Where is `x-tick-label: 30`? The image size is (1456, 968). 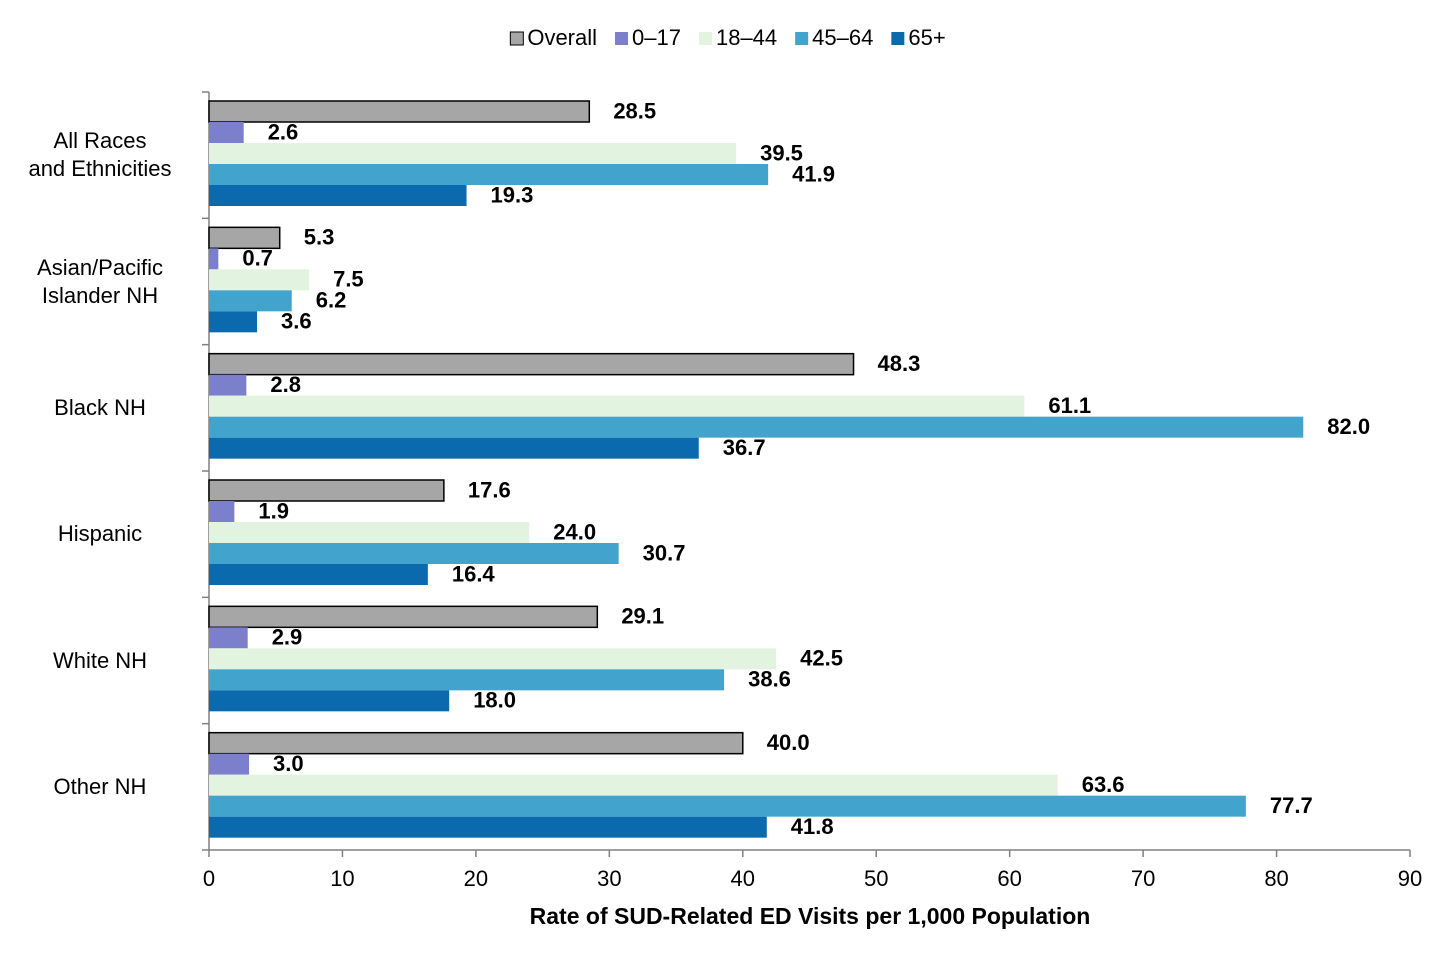
x-tick-label: 30 is located at coordinates (609, 878).